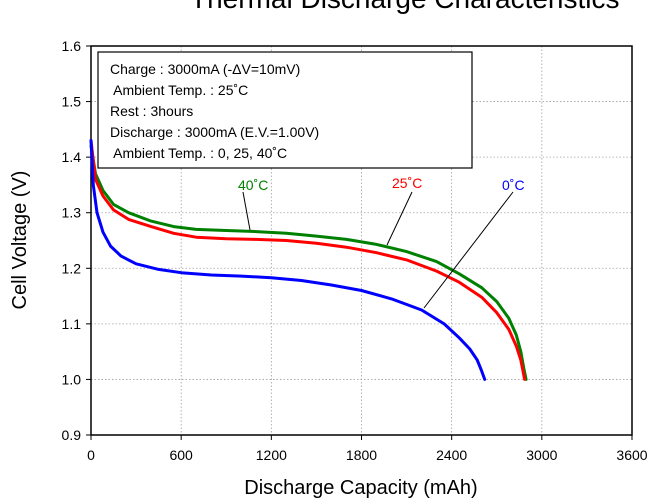 Image resolution: width=668 pixels, height=503 pixels. Describe the element at coordinates (72, 268) in the screenshot. I see `y-tick-label: 1.2` at that location.